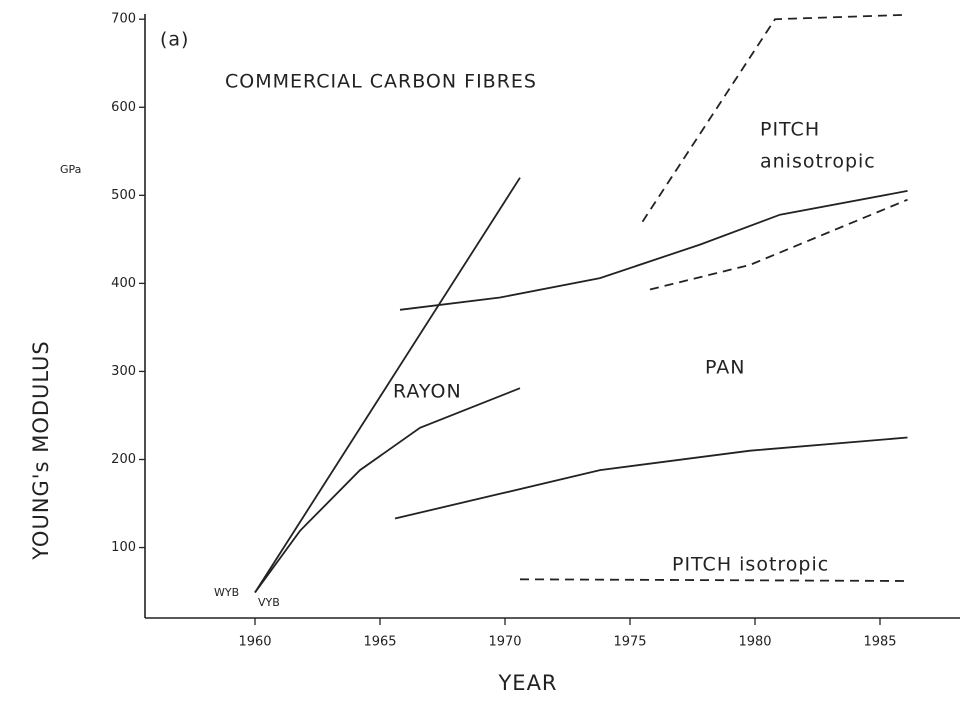  Describe the element at coordinates (381, 82) in the screenshot. I see `annotation: COMMERCIAL CARBON FIBRES` at that location.